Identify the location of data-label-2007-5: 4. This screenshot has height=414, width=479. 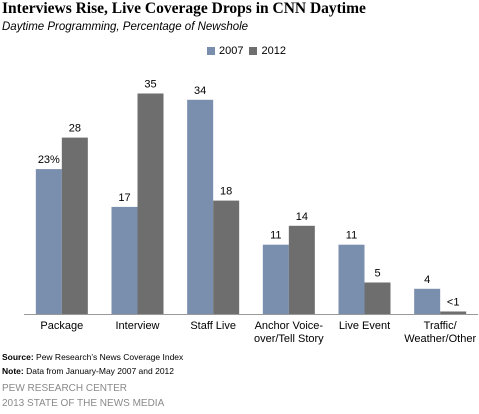
(427, 280).